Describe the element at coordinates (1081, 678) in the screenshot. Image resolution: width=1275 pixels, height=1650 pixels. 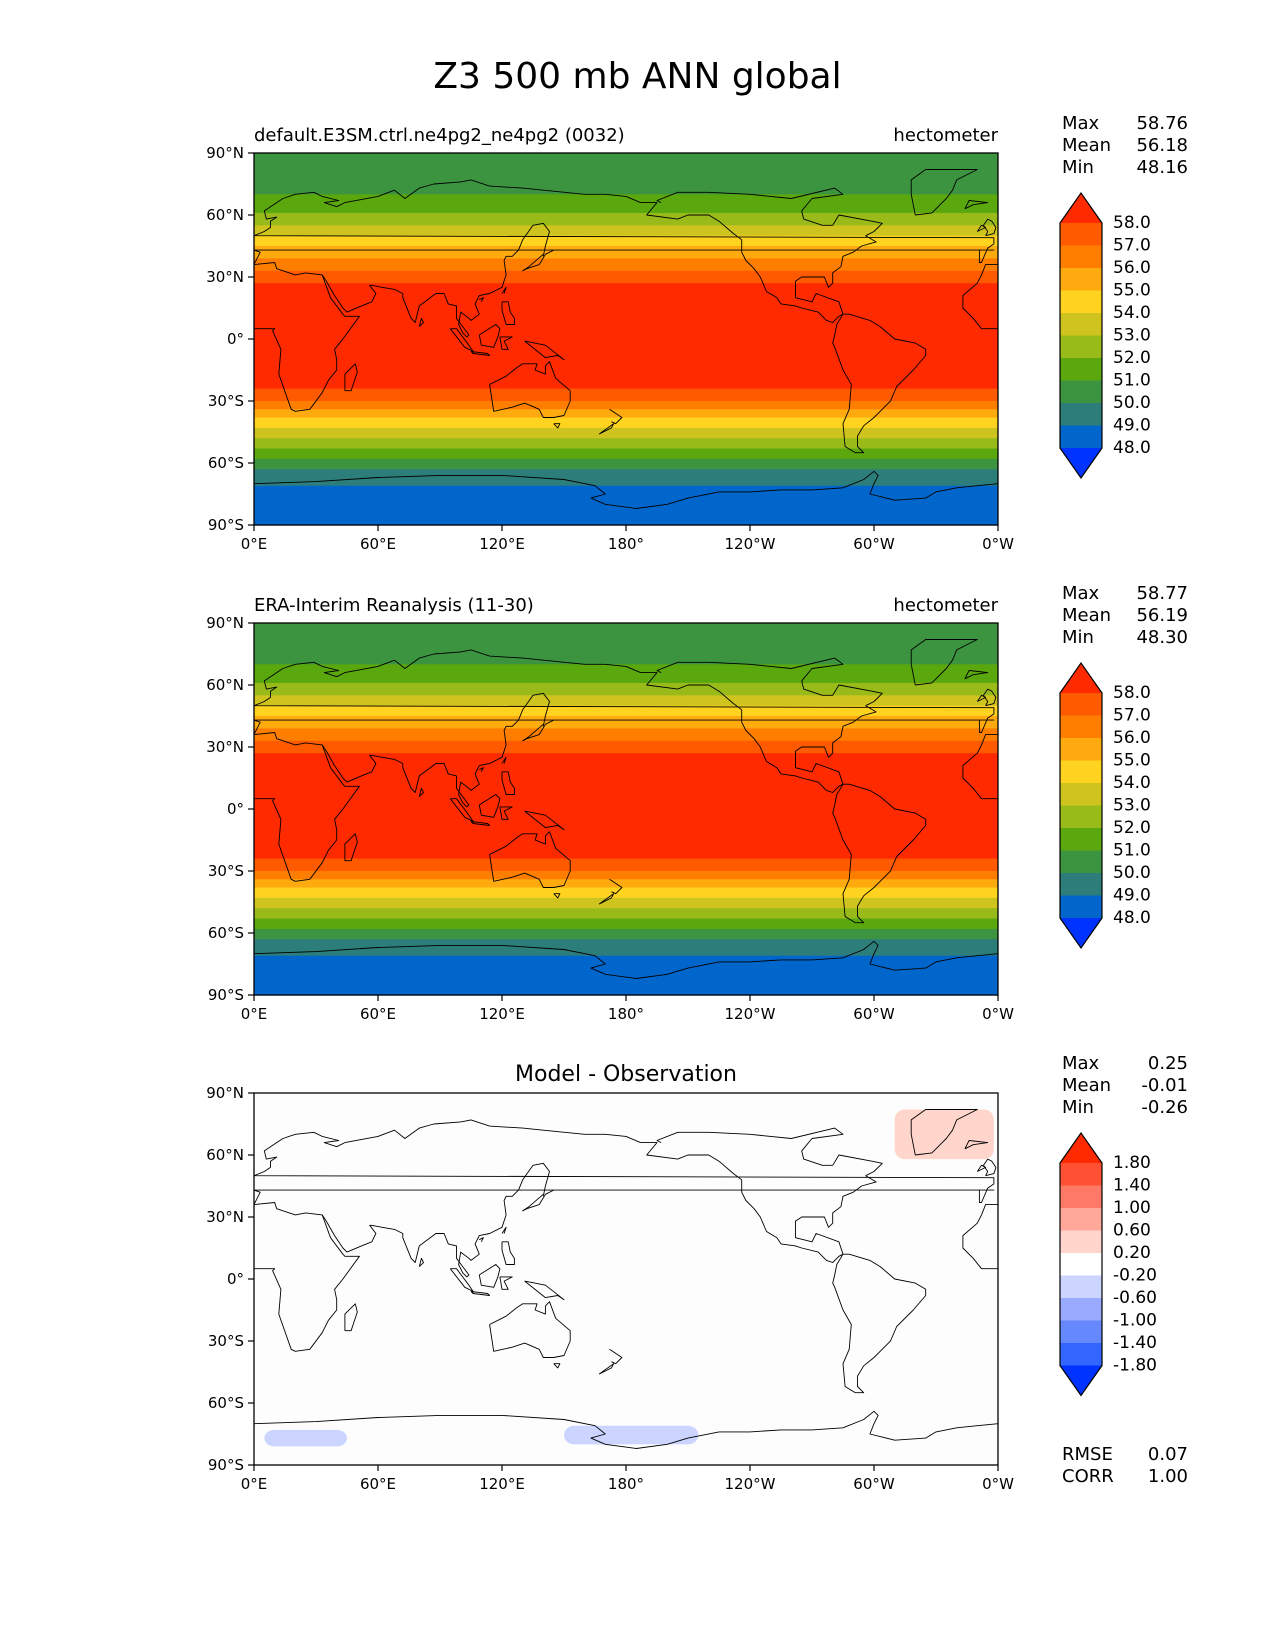
I see `colorbar-extend-max` at that location.